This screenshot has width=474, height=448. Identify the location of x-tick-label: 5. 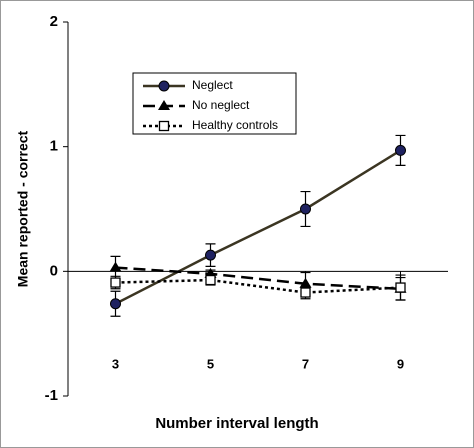
(210, 363).